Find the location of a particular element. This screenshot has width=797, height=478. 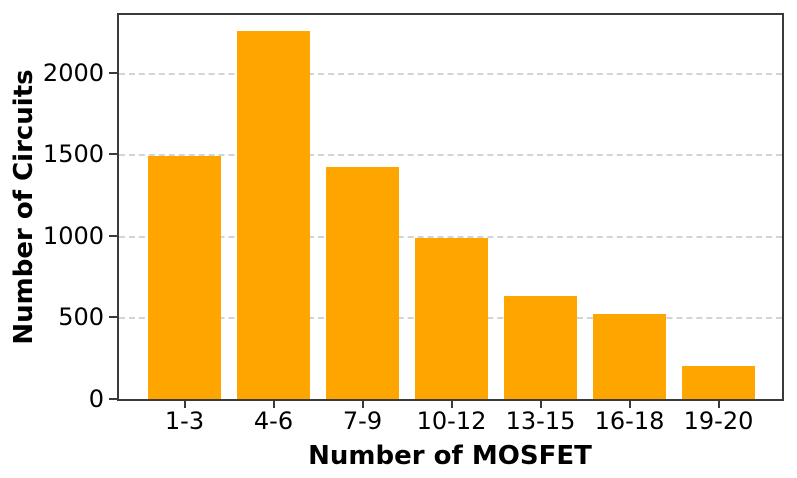

x-tick-label: 7-9 is located at coordinates (362, 421).